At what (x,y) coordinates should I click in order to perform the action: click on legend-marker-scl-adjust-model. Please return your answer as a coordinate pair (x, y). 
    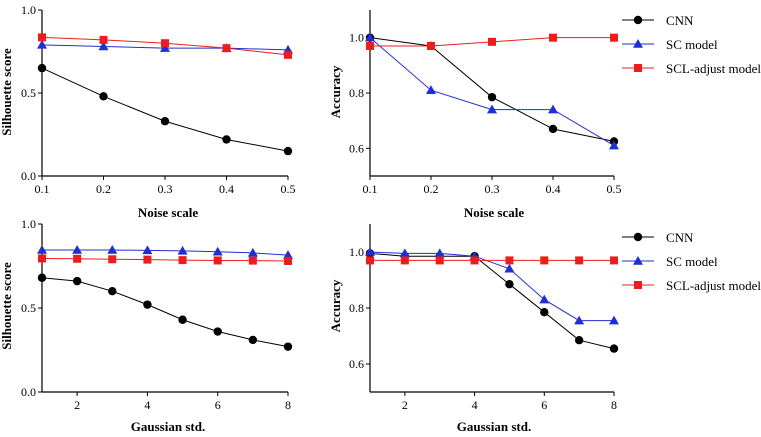
    Looking at the image, I should click on (638, 285).